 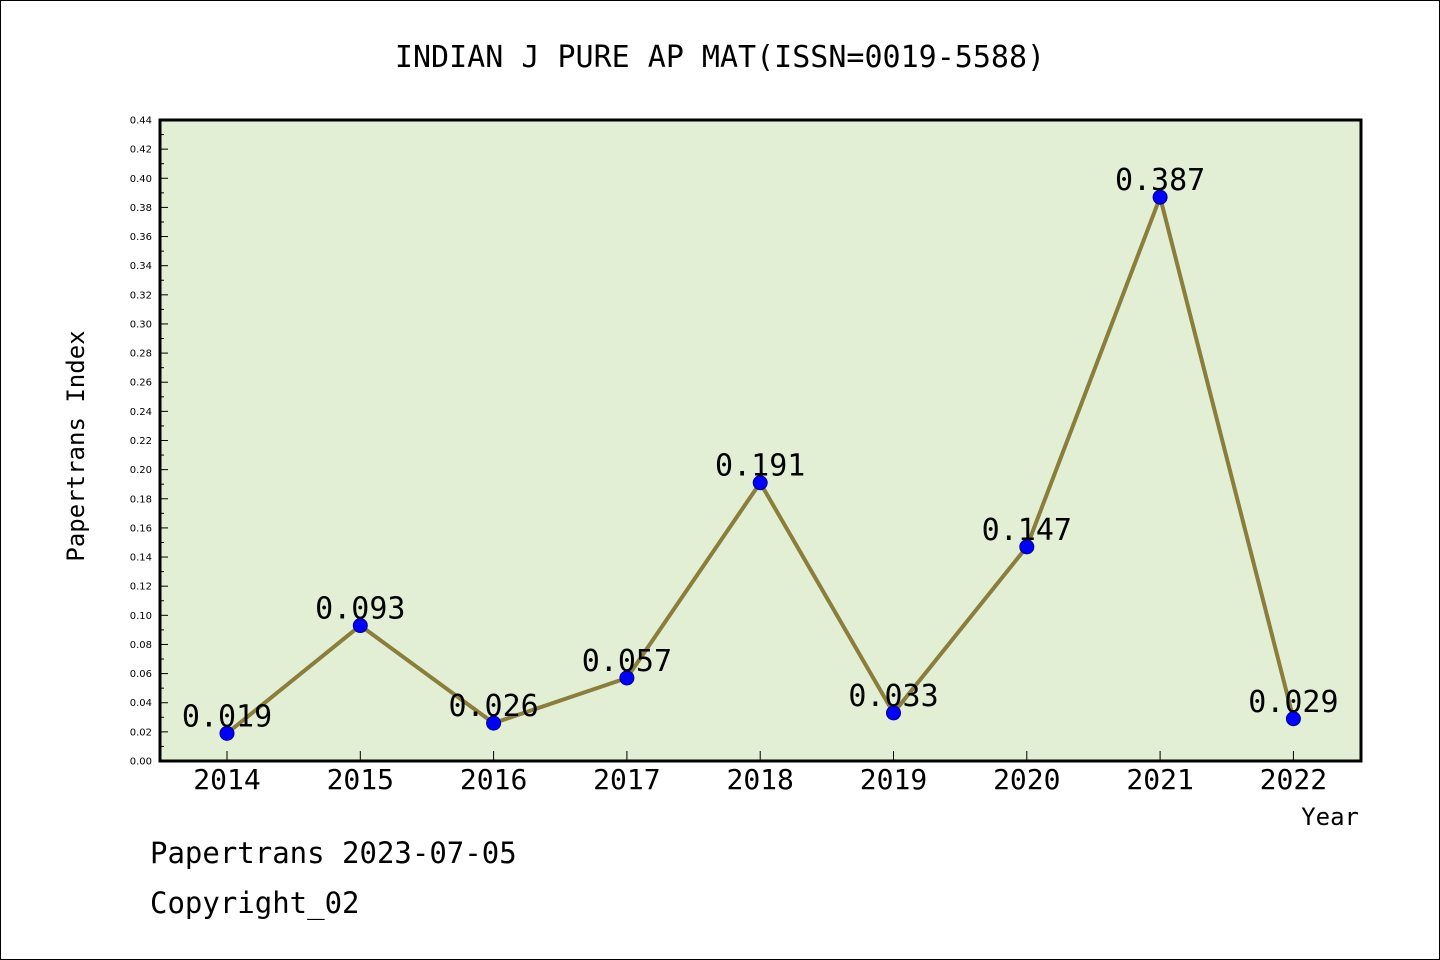 I want to click on x-tick-label: 2021, so click(x=1159, y=779).